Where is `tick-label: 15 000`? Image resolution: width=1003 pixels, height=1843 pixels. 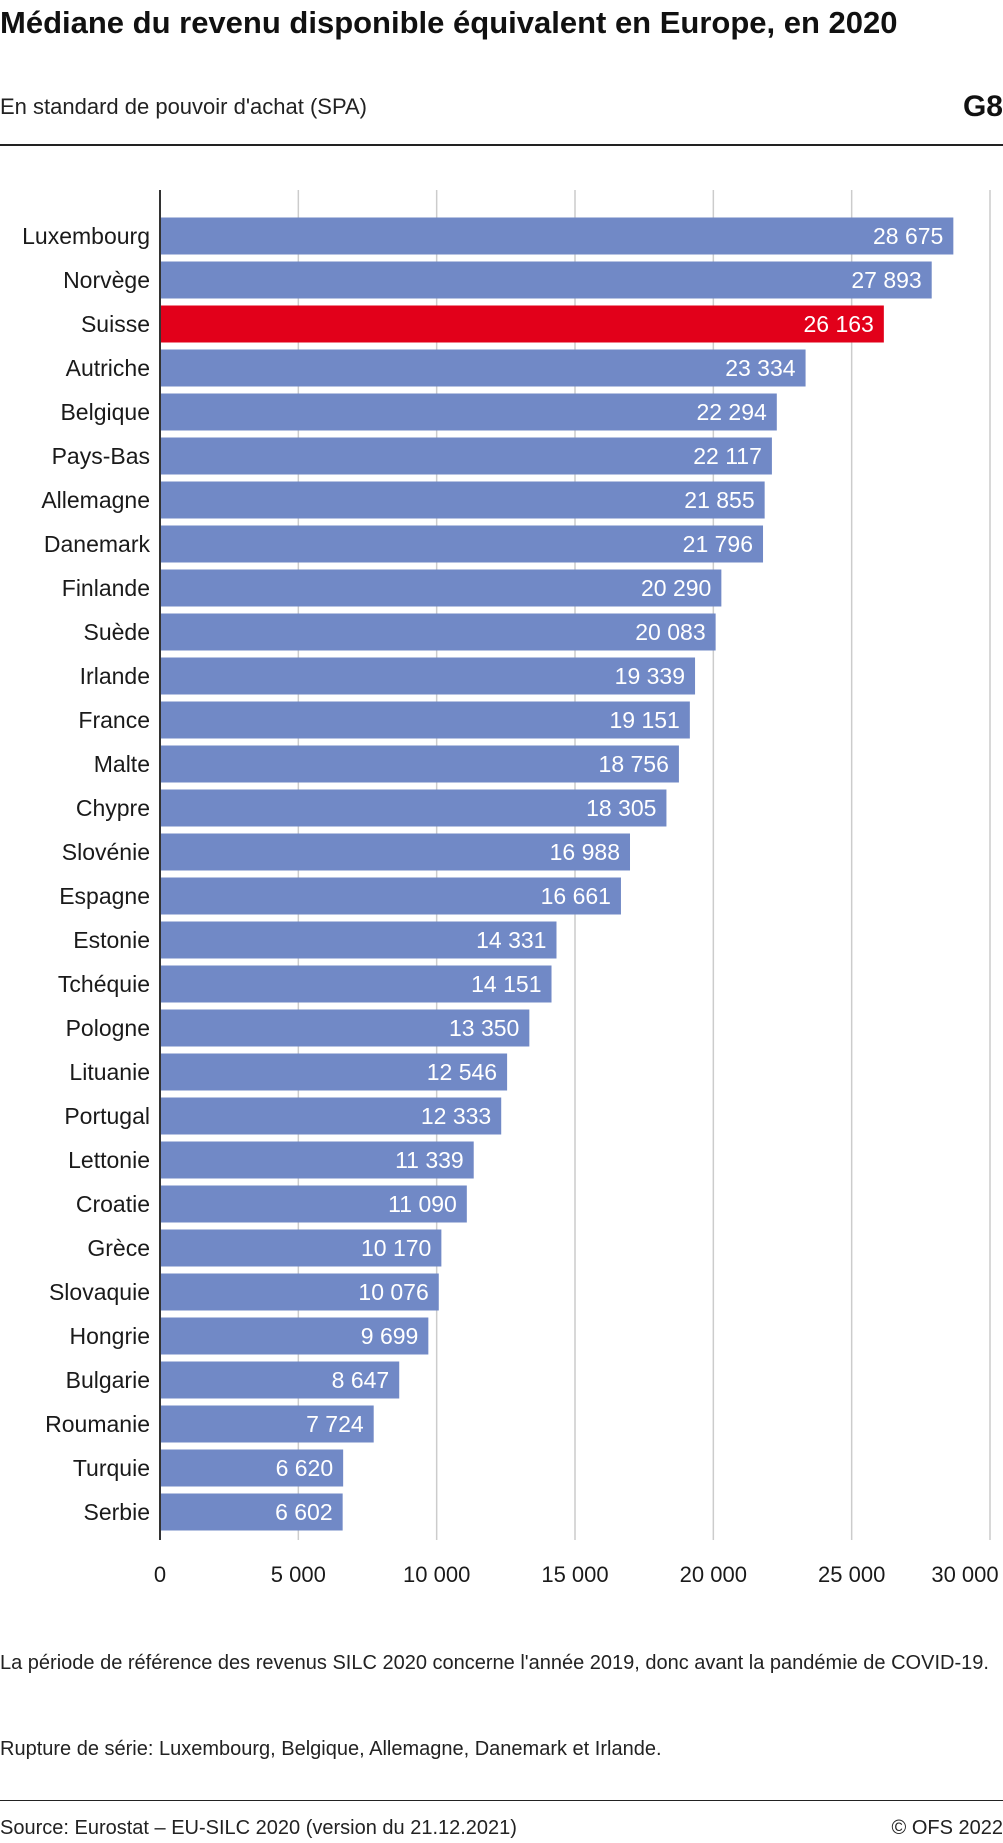 tick-label: 15 000 is located at coordinates (574, 1574).